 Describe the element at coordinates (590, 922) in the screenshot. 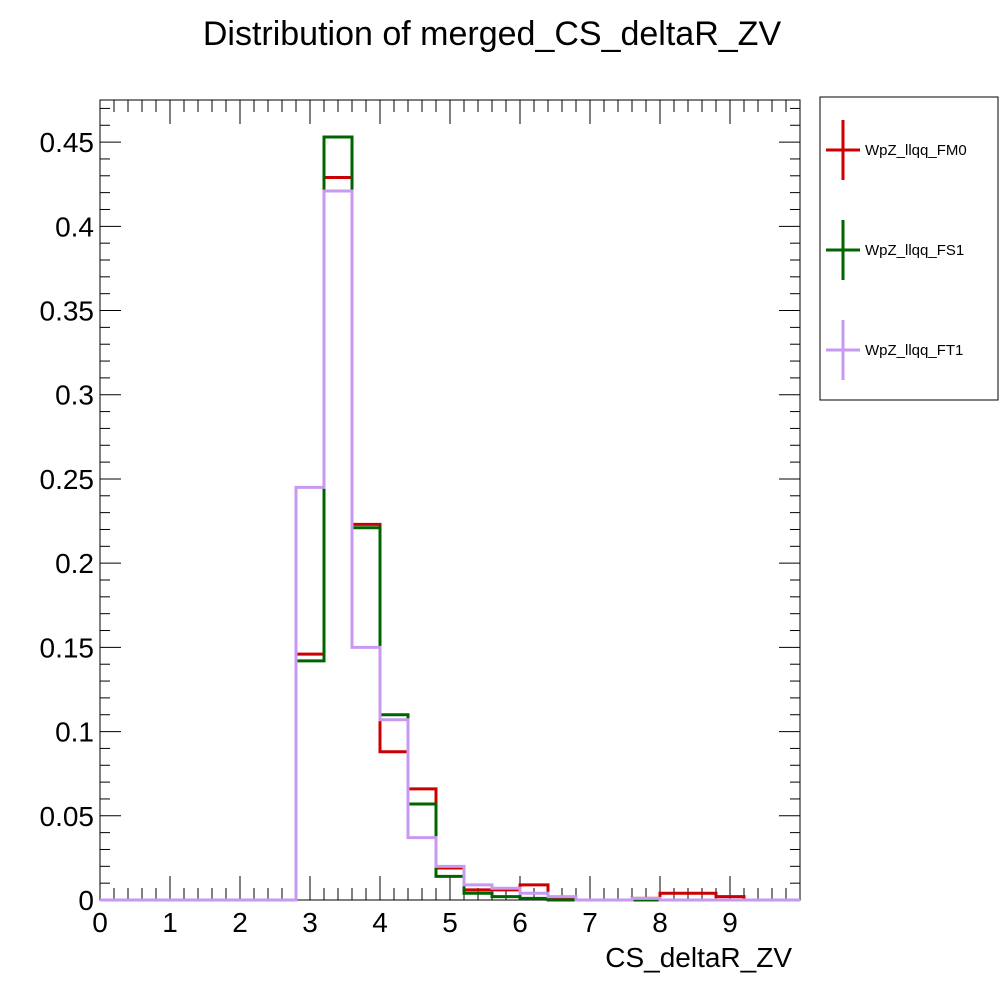

I see `x-tick-label: 7` at that location.